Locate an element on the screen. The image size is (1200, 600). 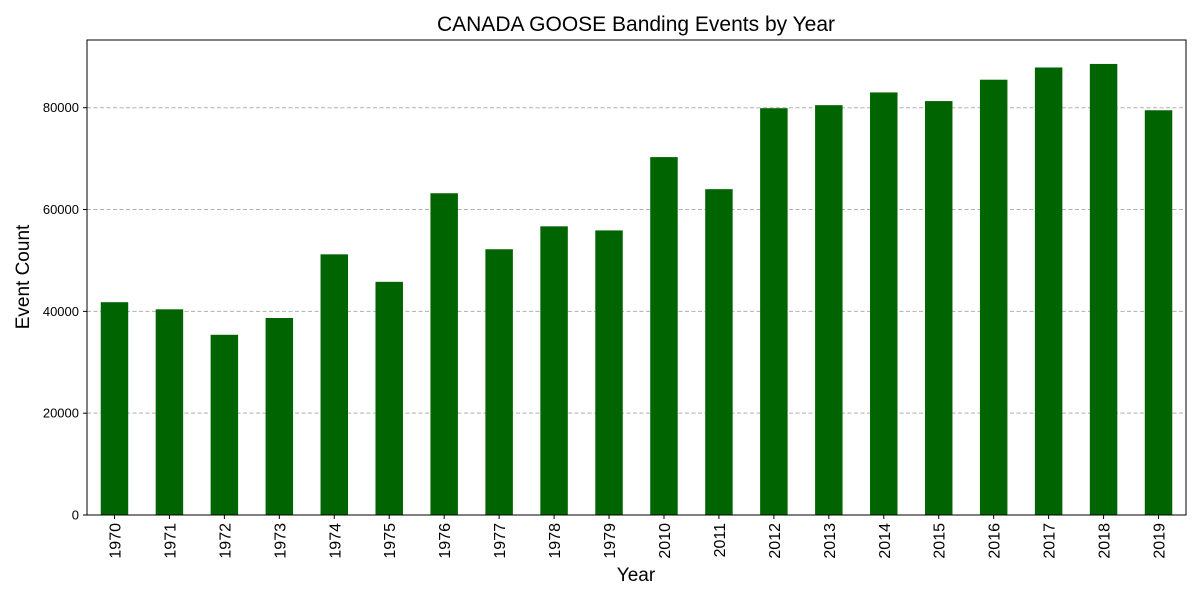
x-axis-label: Year is located at coordinates (636, 575).